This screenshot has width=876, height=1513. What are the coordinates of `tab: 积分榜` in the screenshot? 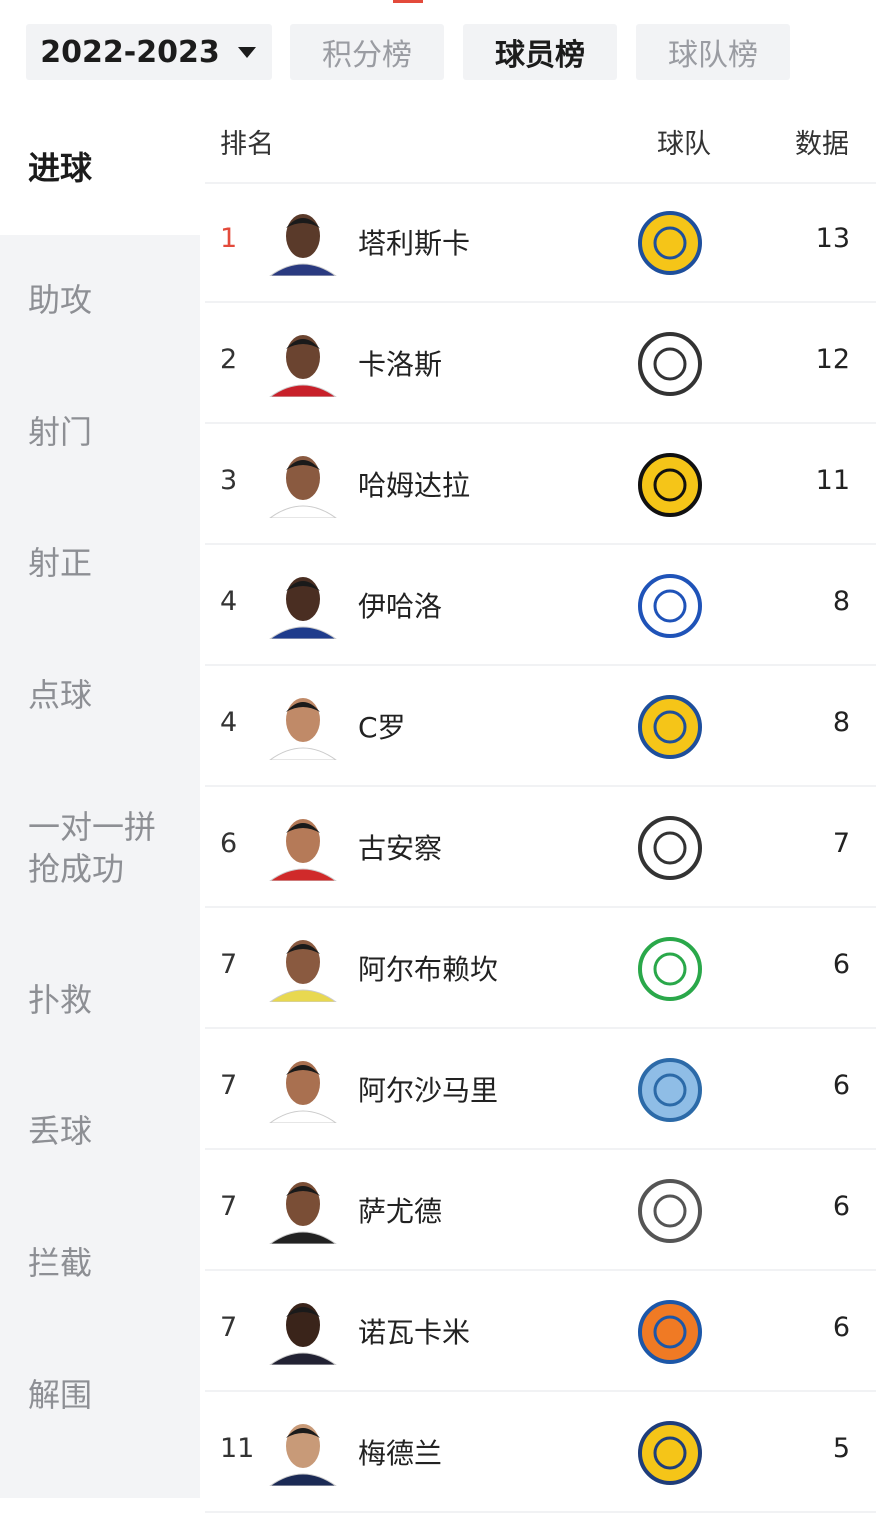 It's located at (367, 52).